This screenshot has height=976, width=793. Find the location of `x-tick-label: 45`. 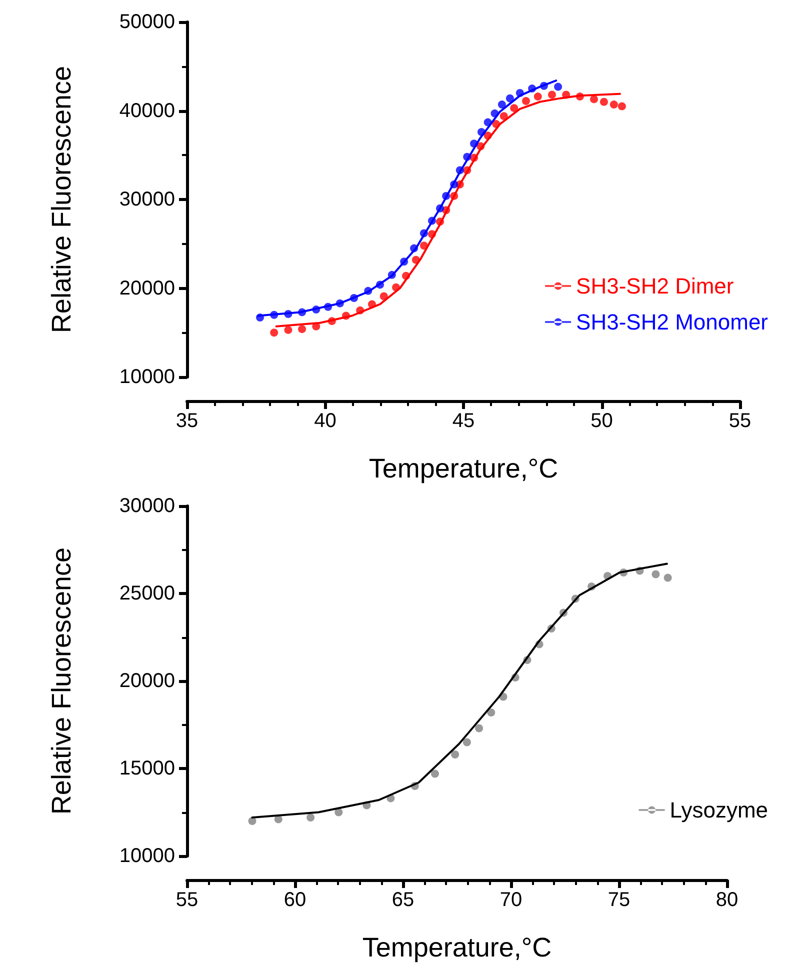

x-tick-label: 45 is located at coordinates (463, 421).